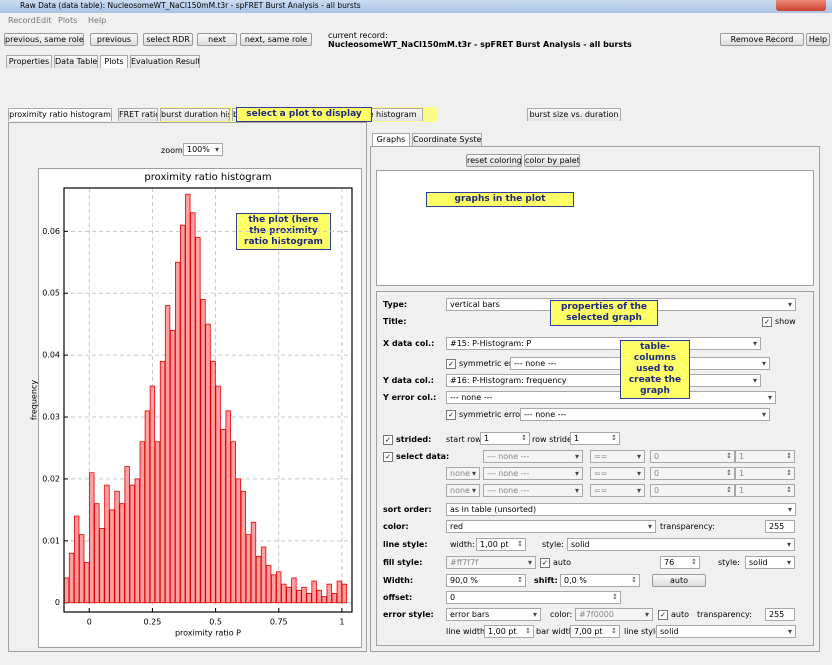 Image resolution: width=832 pixels, height=665 pixels. I want to click on property-error-transparency: 255, so click(780, 614).